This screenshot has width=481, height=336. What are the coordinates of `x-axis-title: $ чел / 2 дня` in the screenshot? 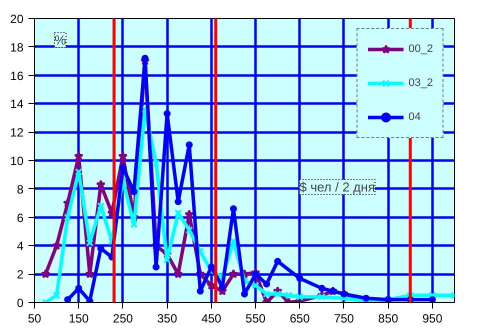 It's located at (337, 187).